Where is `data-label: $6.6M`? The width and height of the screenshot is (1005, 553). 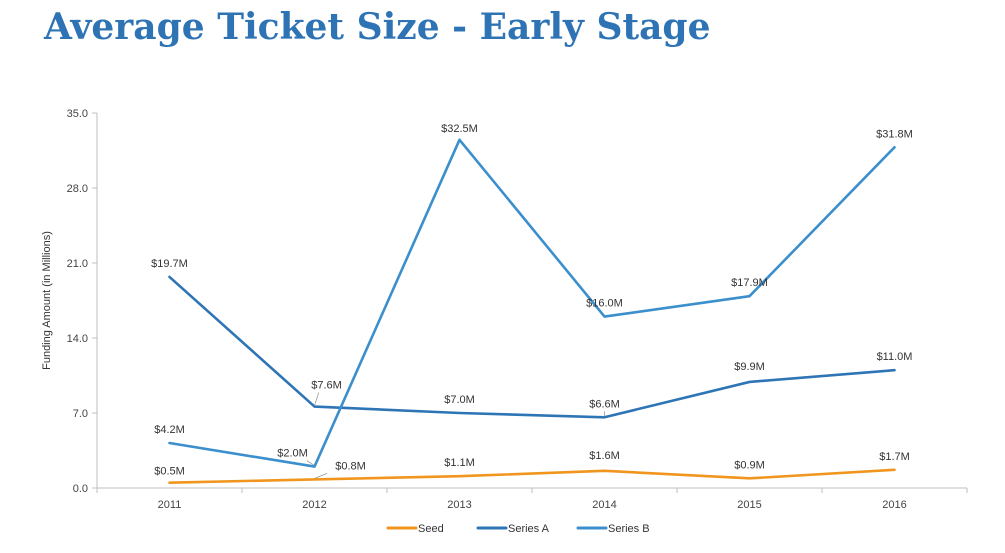 data-label: $6.6M is located at coordinates (604, 404).